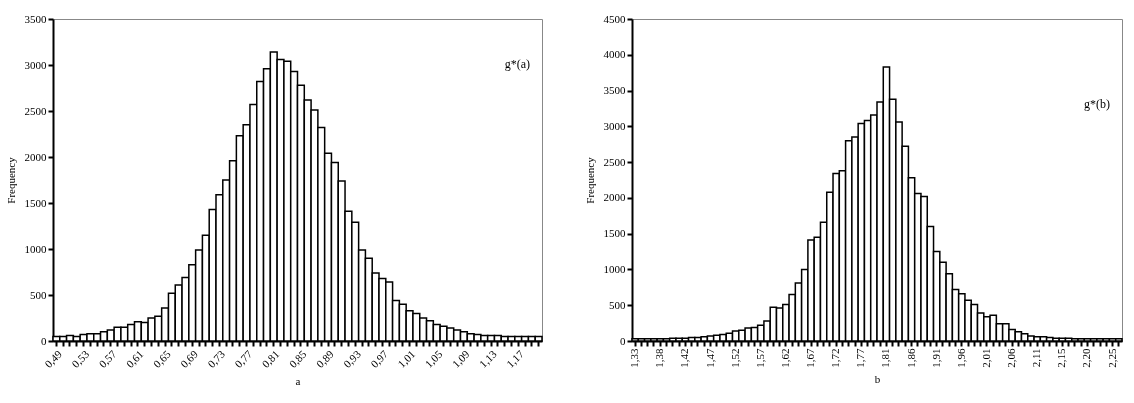 Image resolution: width=1134 pixels, height=403 pixels. What do you see at coordinates (634, 358) in the screenshot?
I see `x-tick-label: 1,33` at bounding box center [634, 358].